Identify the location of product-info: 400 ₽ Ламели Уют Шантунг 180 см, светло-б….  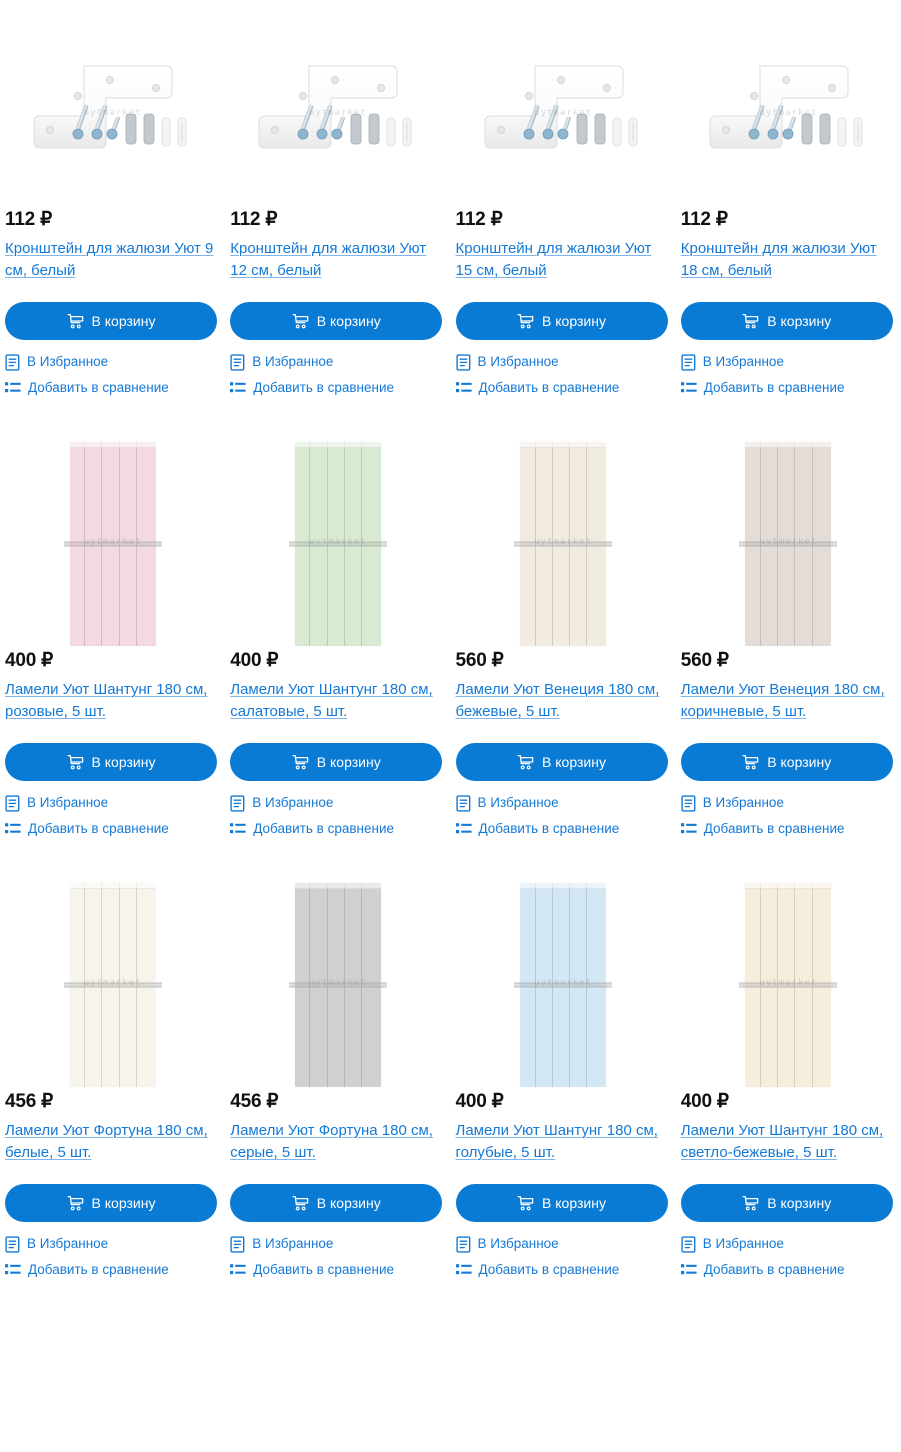
(788, 1136).